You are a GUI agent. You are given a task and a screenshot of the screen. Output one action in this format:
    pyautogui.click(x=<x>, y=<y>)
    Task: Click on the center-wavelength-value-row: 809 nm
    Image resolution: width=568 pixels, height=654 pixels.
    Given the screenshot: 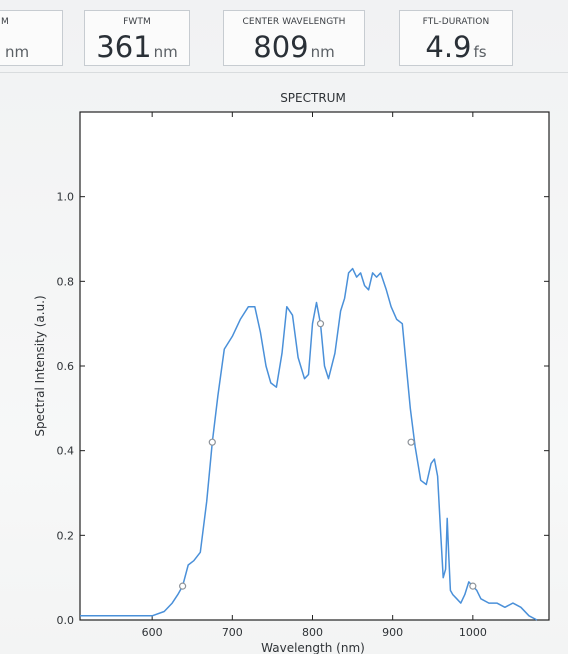 What is the action you would take?
    pyautogui.click(x=294, y=49)
    